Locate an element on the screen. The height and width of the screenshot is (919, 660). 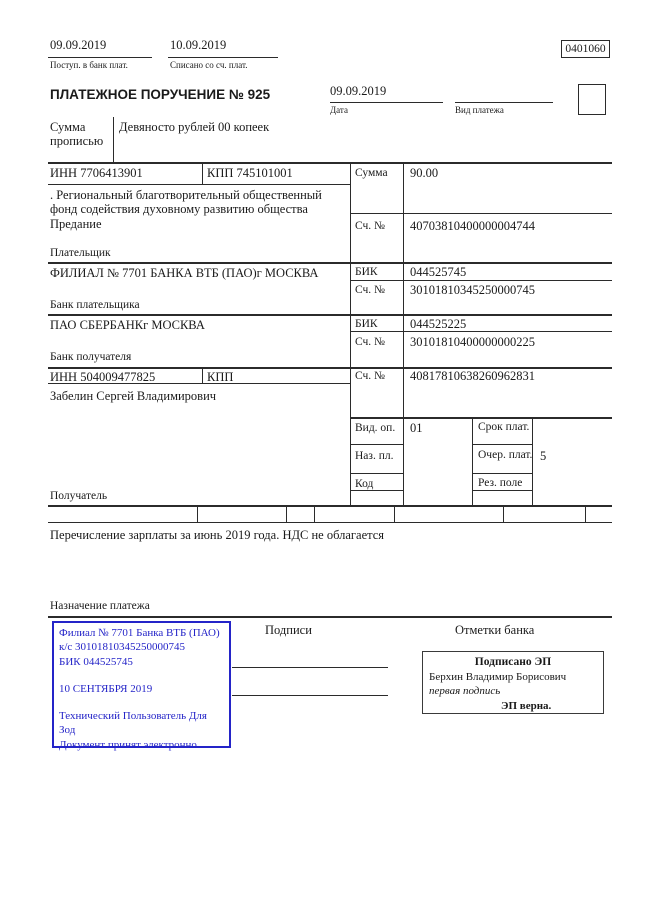
received-date-label: Поступ. в банк плат. is located at coordinates (89, 65).